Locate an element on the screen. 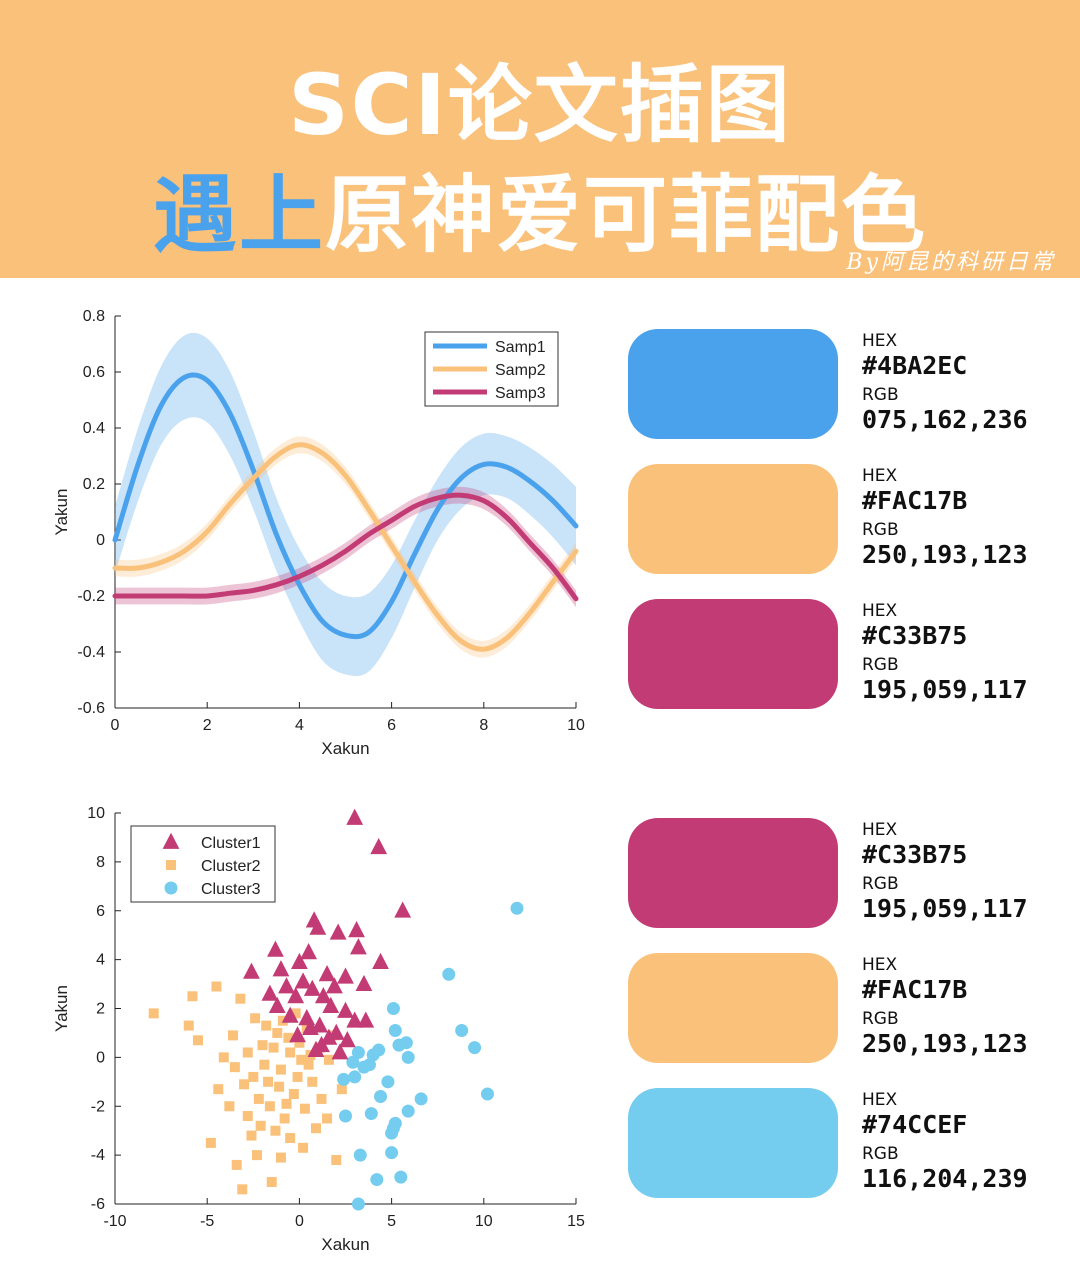  y-tick-label: 10 is located at coordinates (96, 813).